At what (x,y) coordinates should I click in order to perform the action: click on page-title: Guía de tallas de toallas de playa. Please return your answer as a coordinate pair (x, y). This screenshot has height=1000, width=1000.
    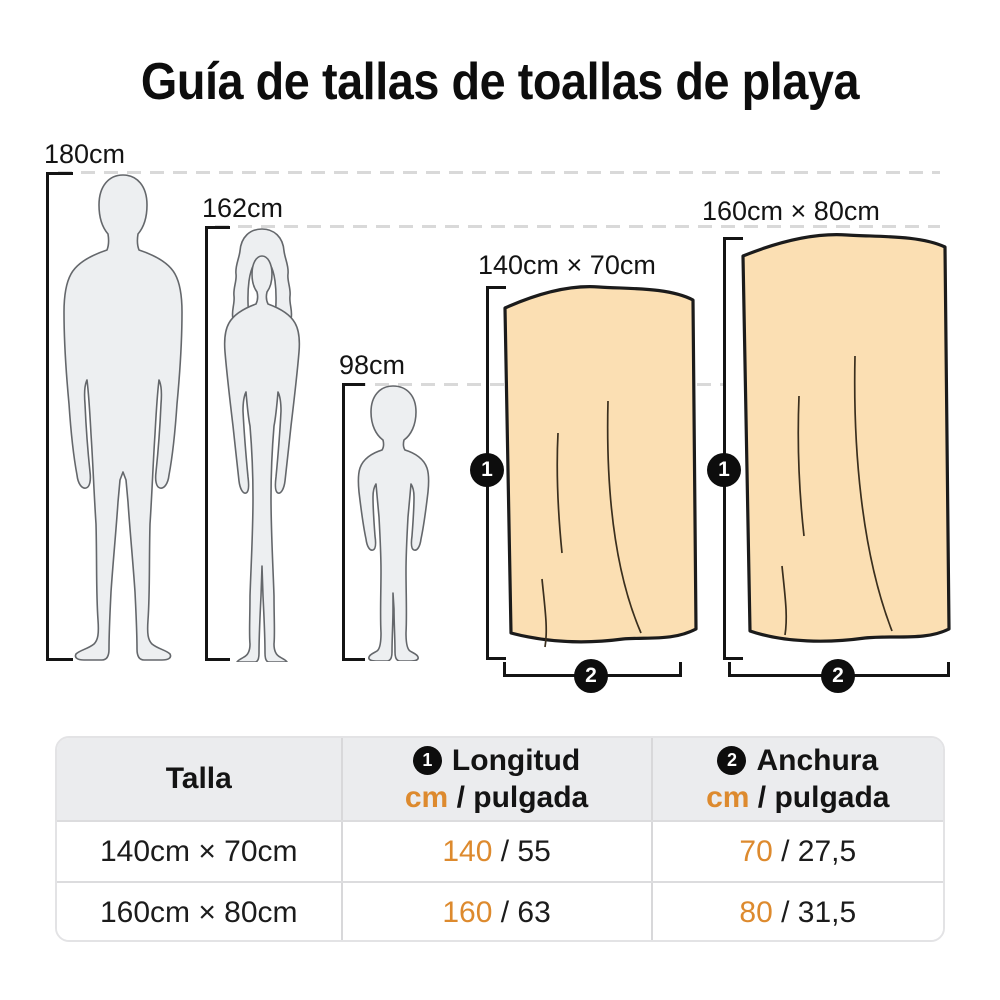
    Looking at the image, I should click on (500, 82).